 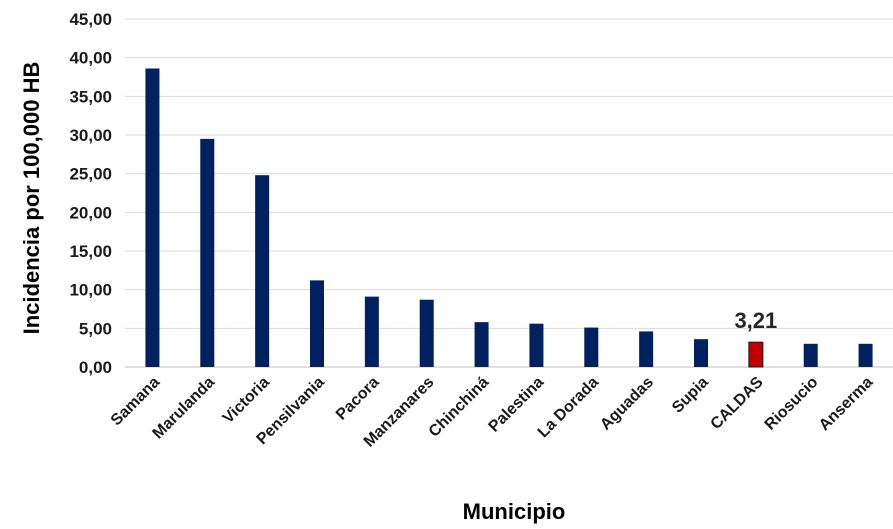 I want to click on data-label: 3,21, so click(x=755, y=320).